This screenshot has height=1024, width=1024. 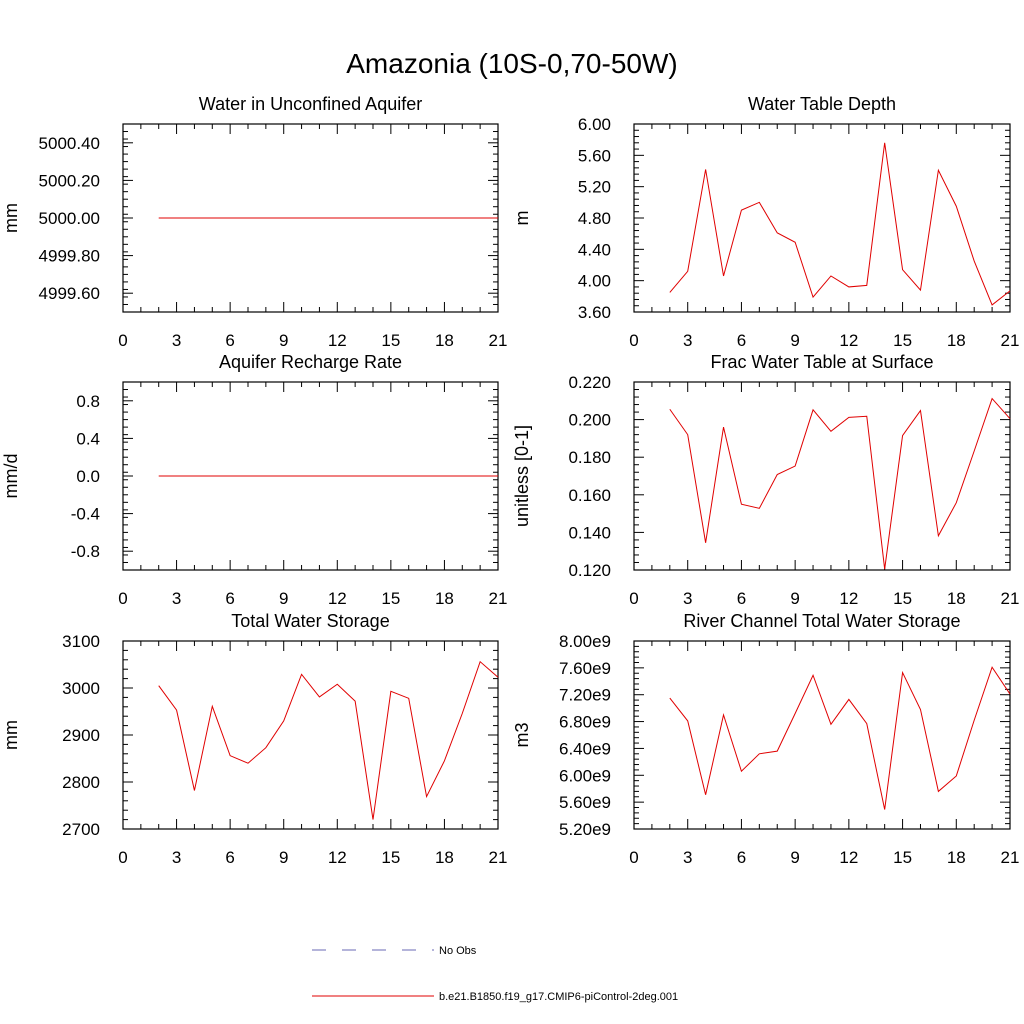 I want to click on y-tick-label: 6.40e9, so click(x=585, y=748).